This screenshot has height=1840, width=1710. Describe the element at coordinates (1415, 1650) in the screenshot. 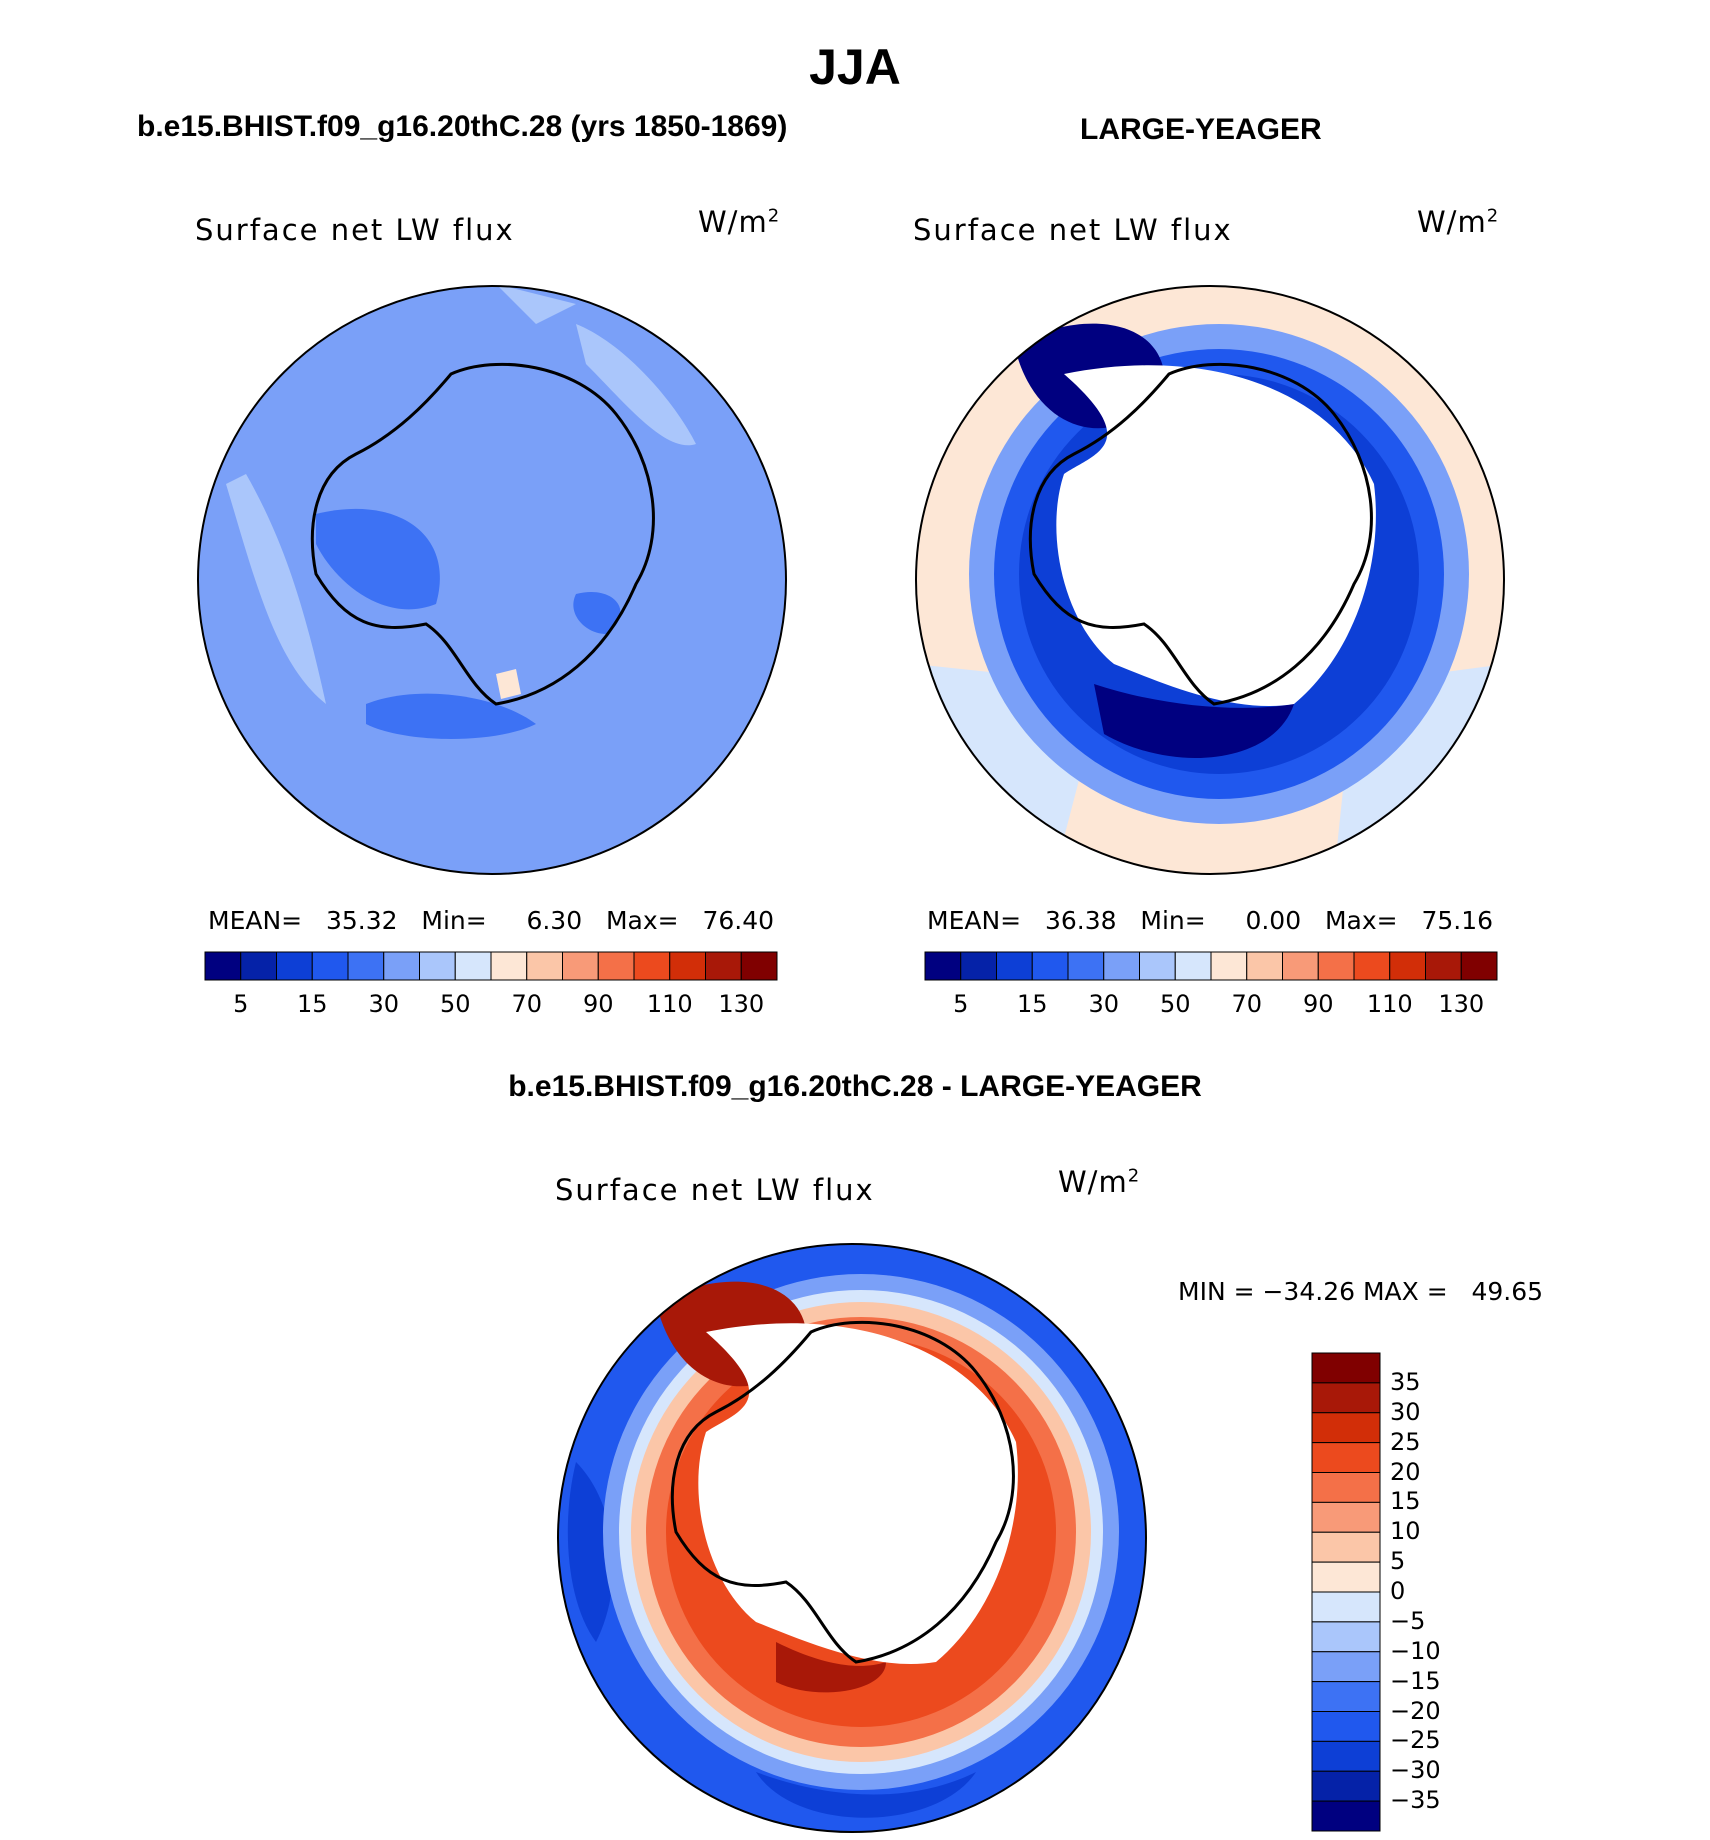

I see `colorbar-tick-label: −10` at that location.